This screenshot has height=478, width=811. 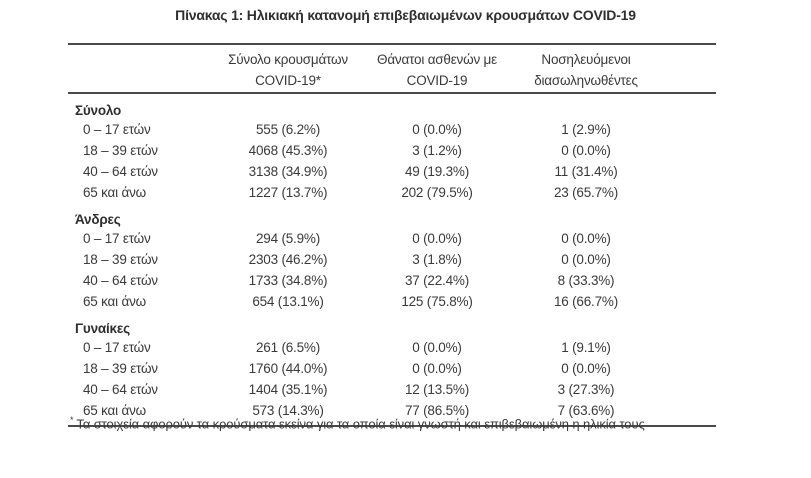 I want to click on intubated-cell: 7 (63.6%), so click(x=586, y=410).